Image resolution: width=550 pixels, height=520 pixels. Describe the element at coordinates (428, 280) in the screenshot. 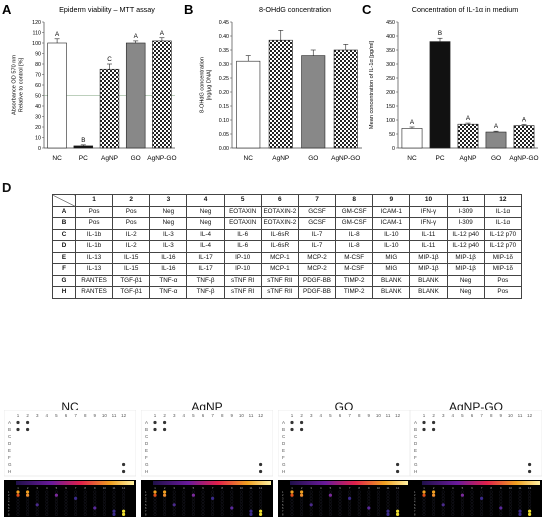

I see `table-cell: BLANK` at that location.